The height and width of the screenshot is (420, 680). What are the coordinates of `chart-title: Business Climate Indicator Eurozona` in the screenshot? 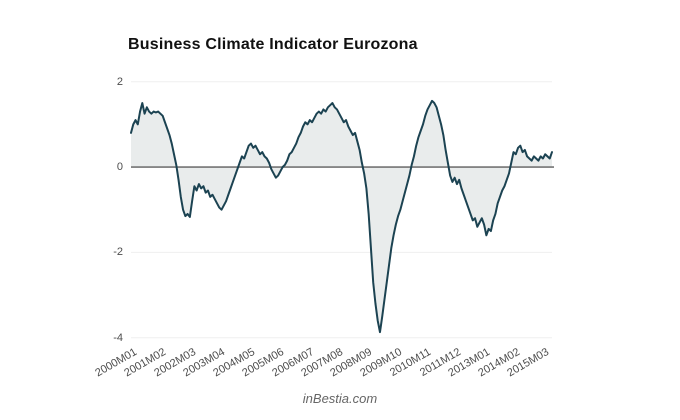 It's located at (273, 44).